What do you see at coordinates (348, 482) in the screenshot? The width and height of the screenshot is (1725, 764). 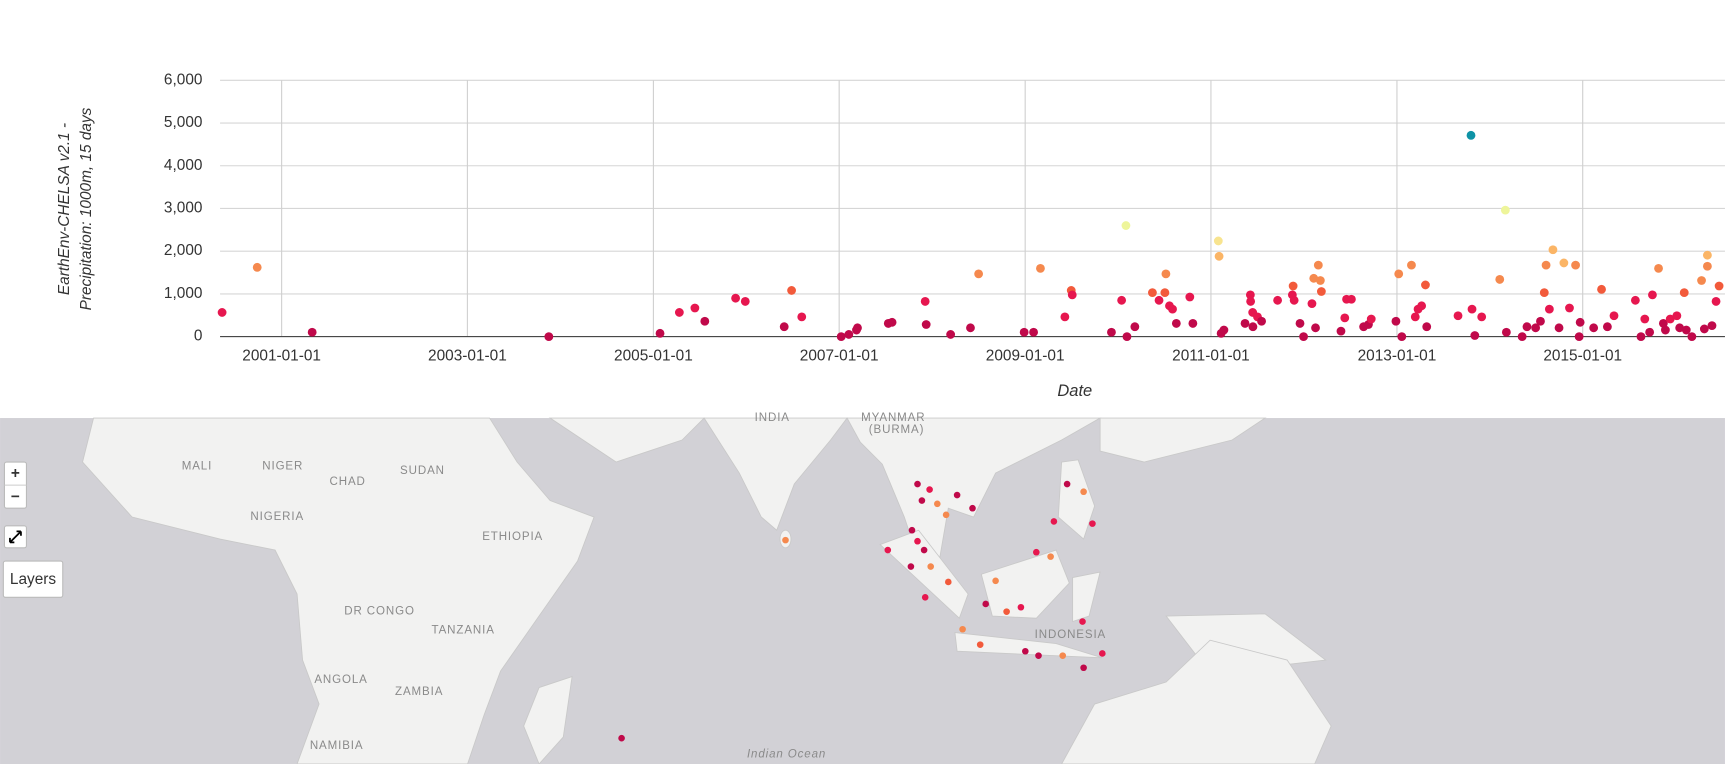 I see `map-label: CHAD` at bounding box center [348, 482].